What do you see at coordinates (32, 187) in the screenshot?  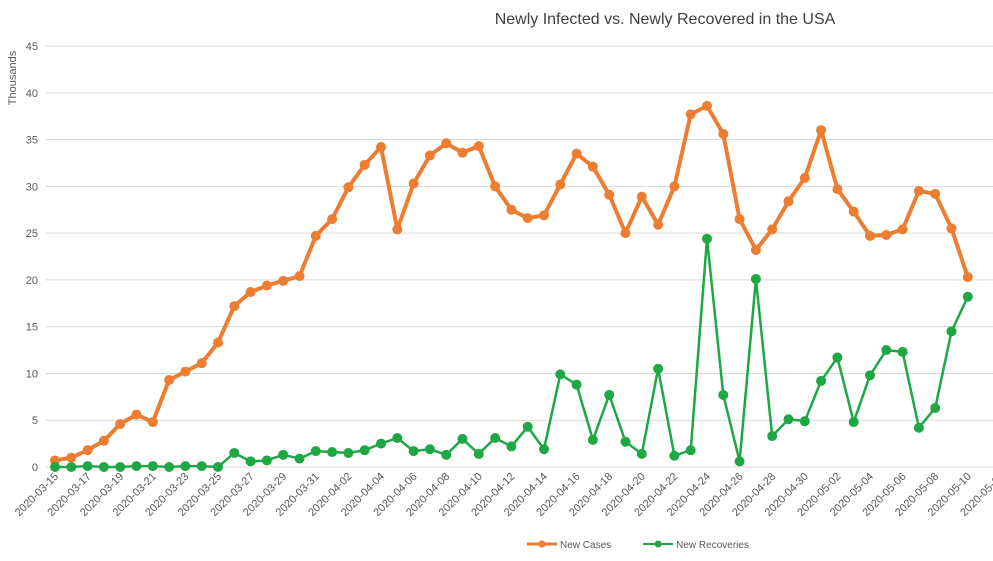 I see `y-tick-label: 30` at bounding box center [32, 187].